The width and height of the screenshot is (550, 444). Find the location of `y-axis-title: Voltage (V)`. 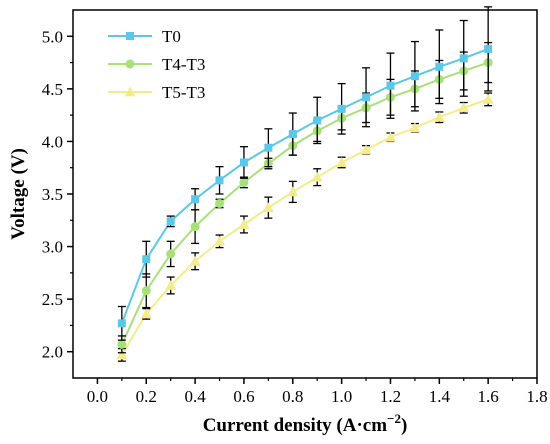

y-axis-title: Voltage (V) is located at coordinates (18, 194).